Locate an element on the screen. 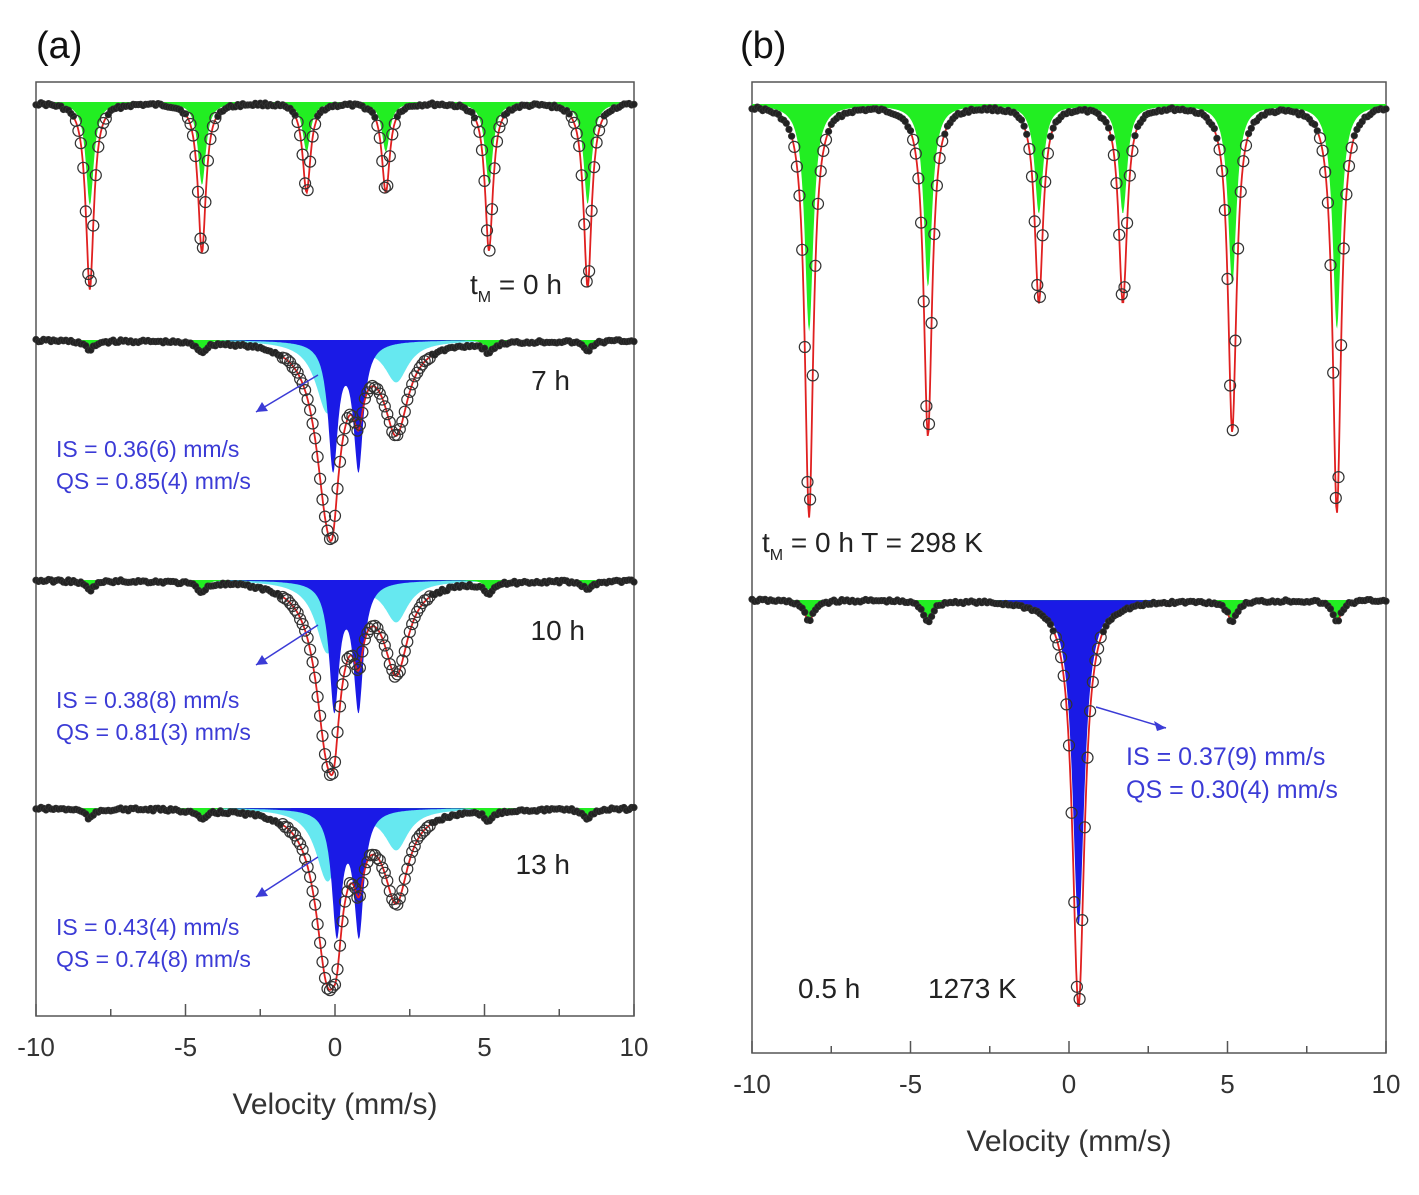  spectrum-1: 7 h IS = 0.36(6) mm/s QS = 0.85(4) mm/s is located at coordinates (335, 440).